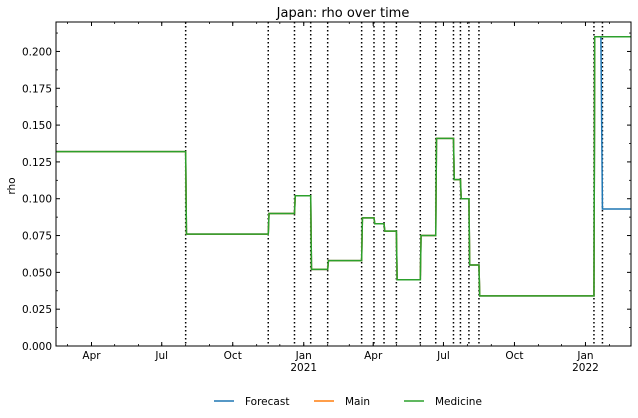  Describe the element at coordinates (37, 89) in the screenshot. I see `y-tick-label: 0.175` at that location.